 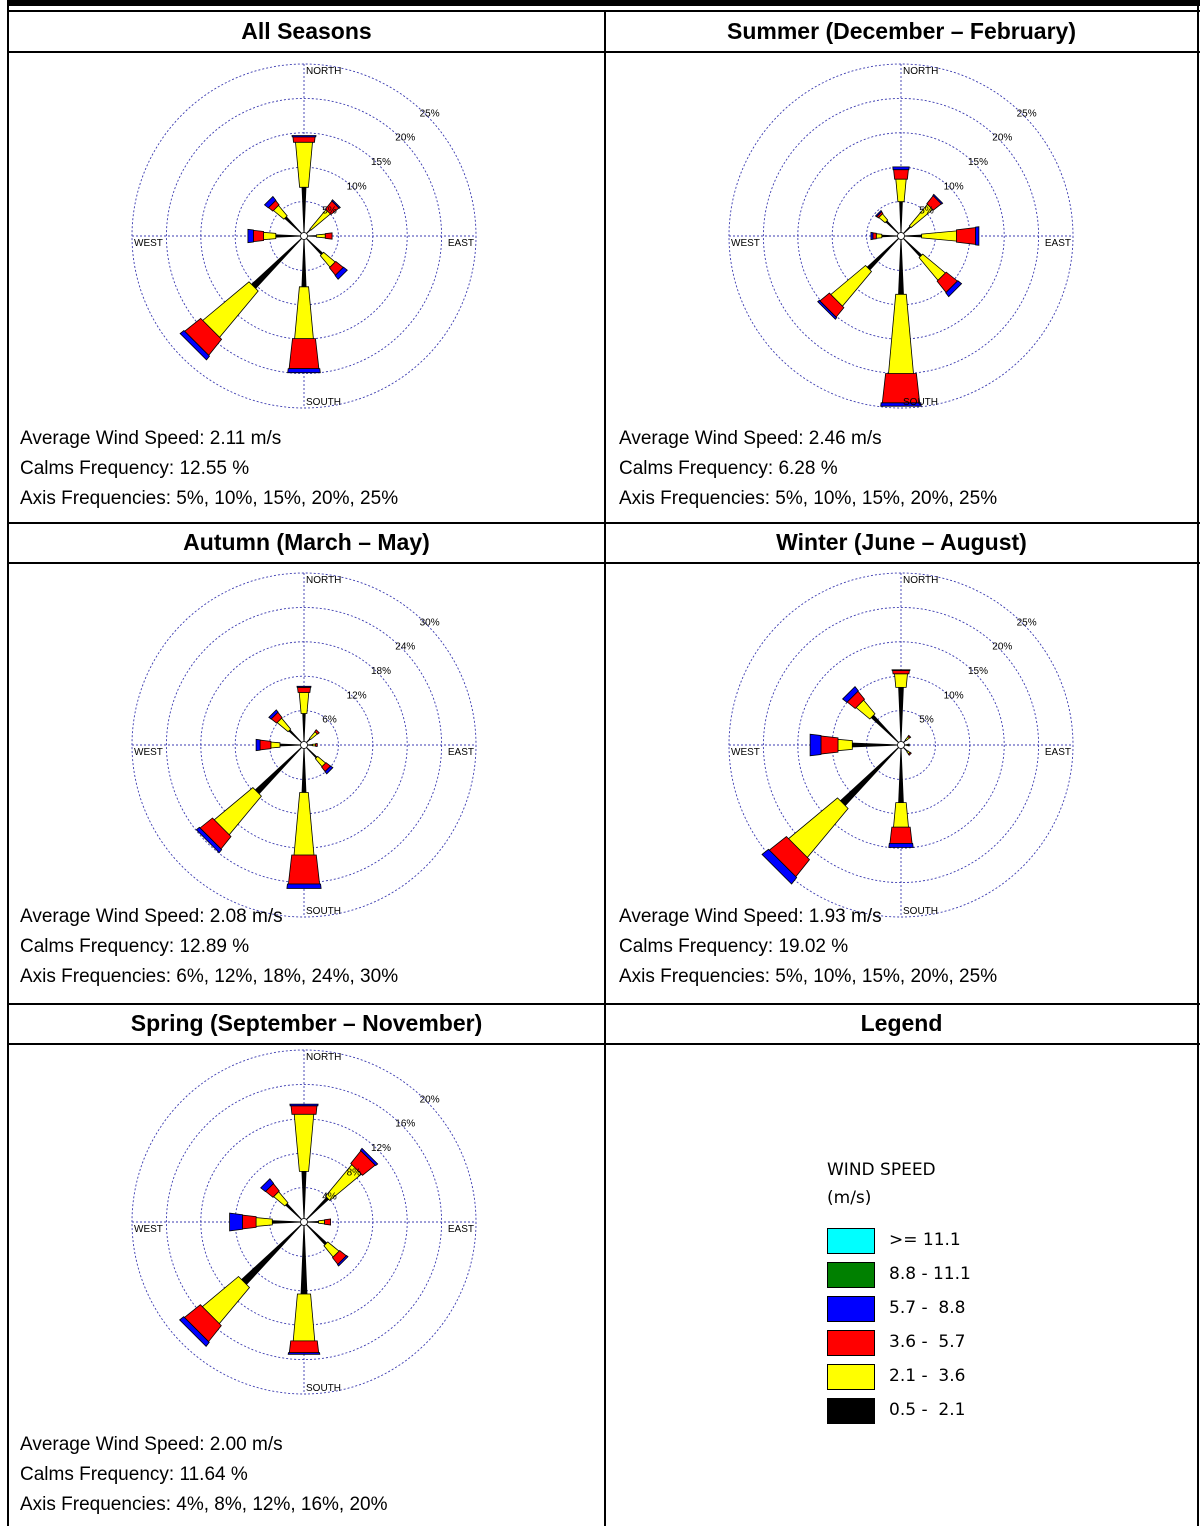 I want to click on windrose-chart: 4% 8% 12% 16% 20% NORTH SOUTH EAST WEST, so click(x=304, y=1222).